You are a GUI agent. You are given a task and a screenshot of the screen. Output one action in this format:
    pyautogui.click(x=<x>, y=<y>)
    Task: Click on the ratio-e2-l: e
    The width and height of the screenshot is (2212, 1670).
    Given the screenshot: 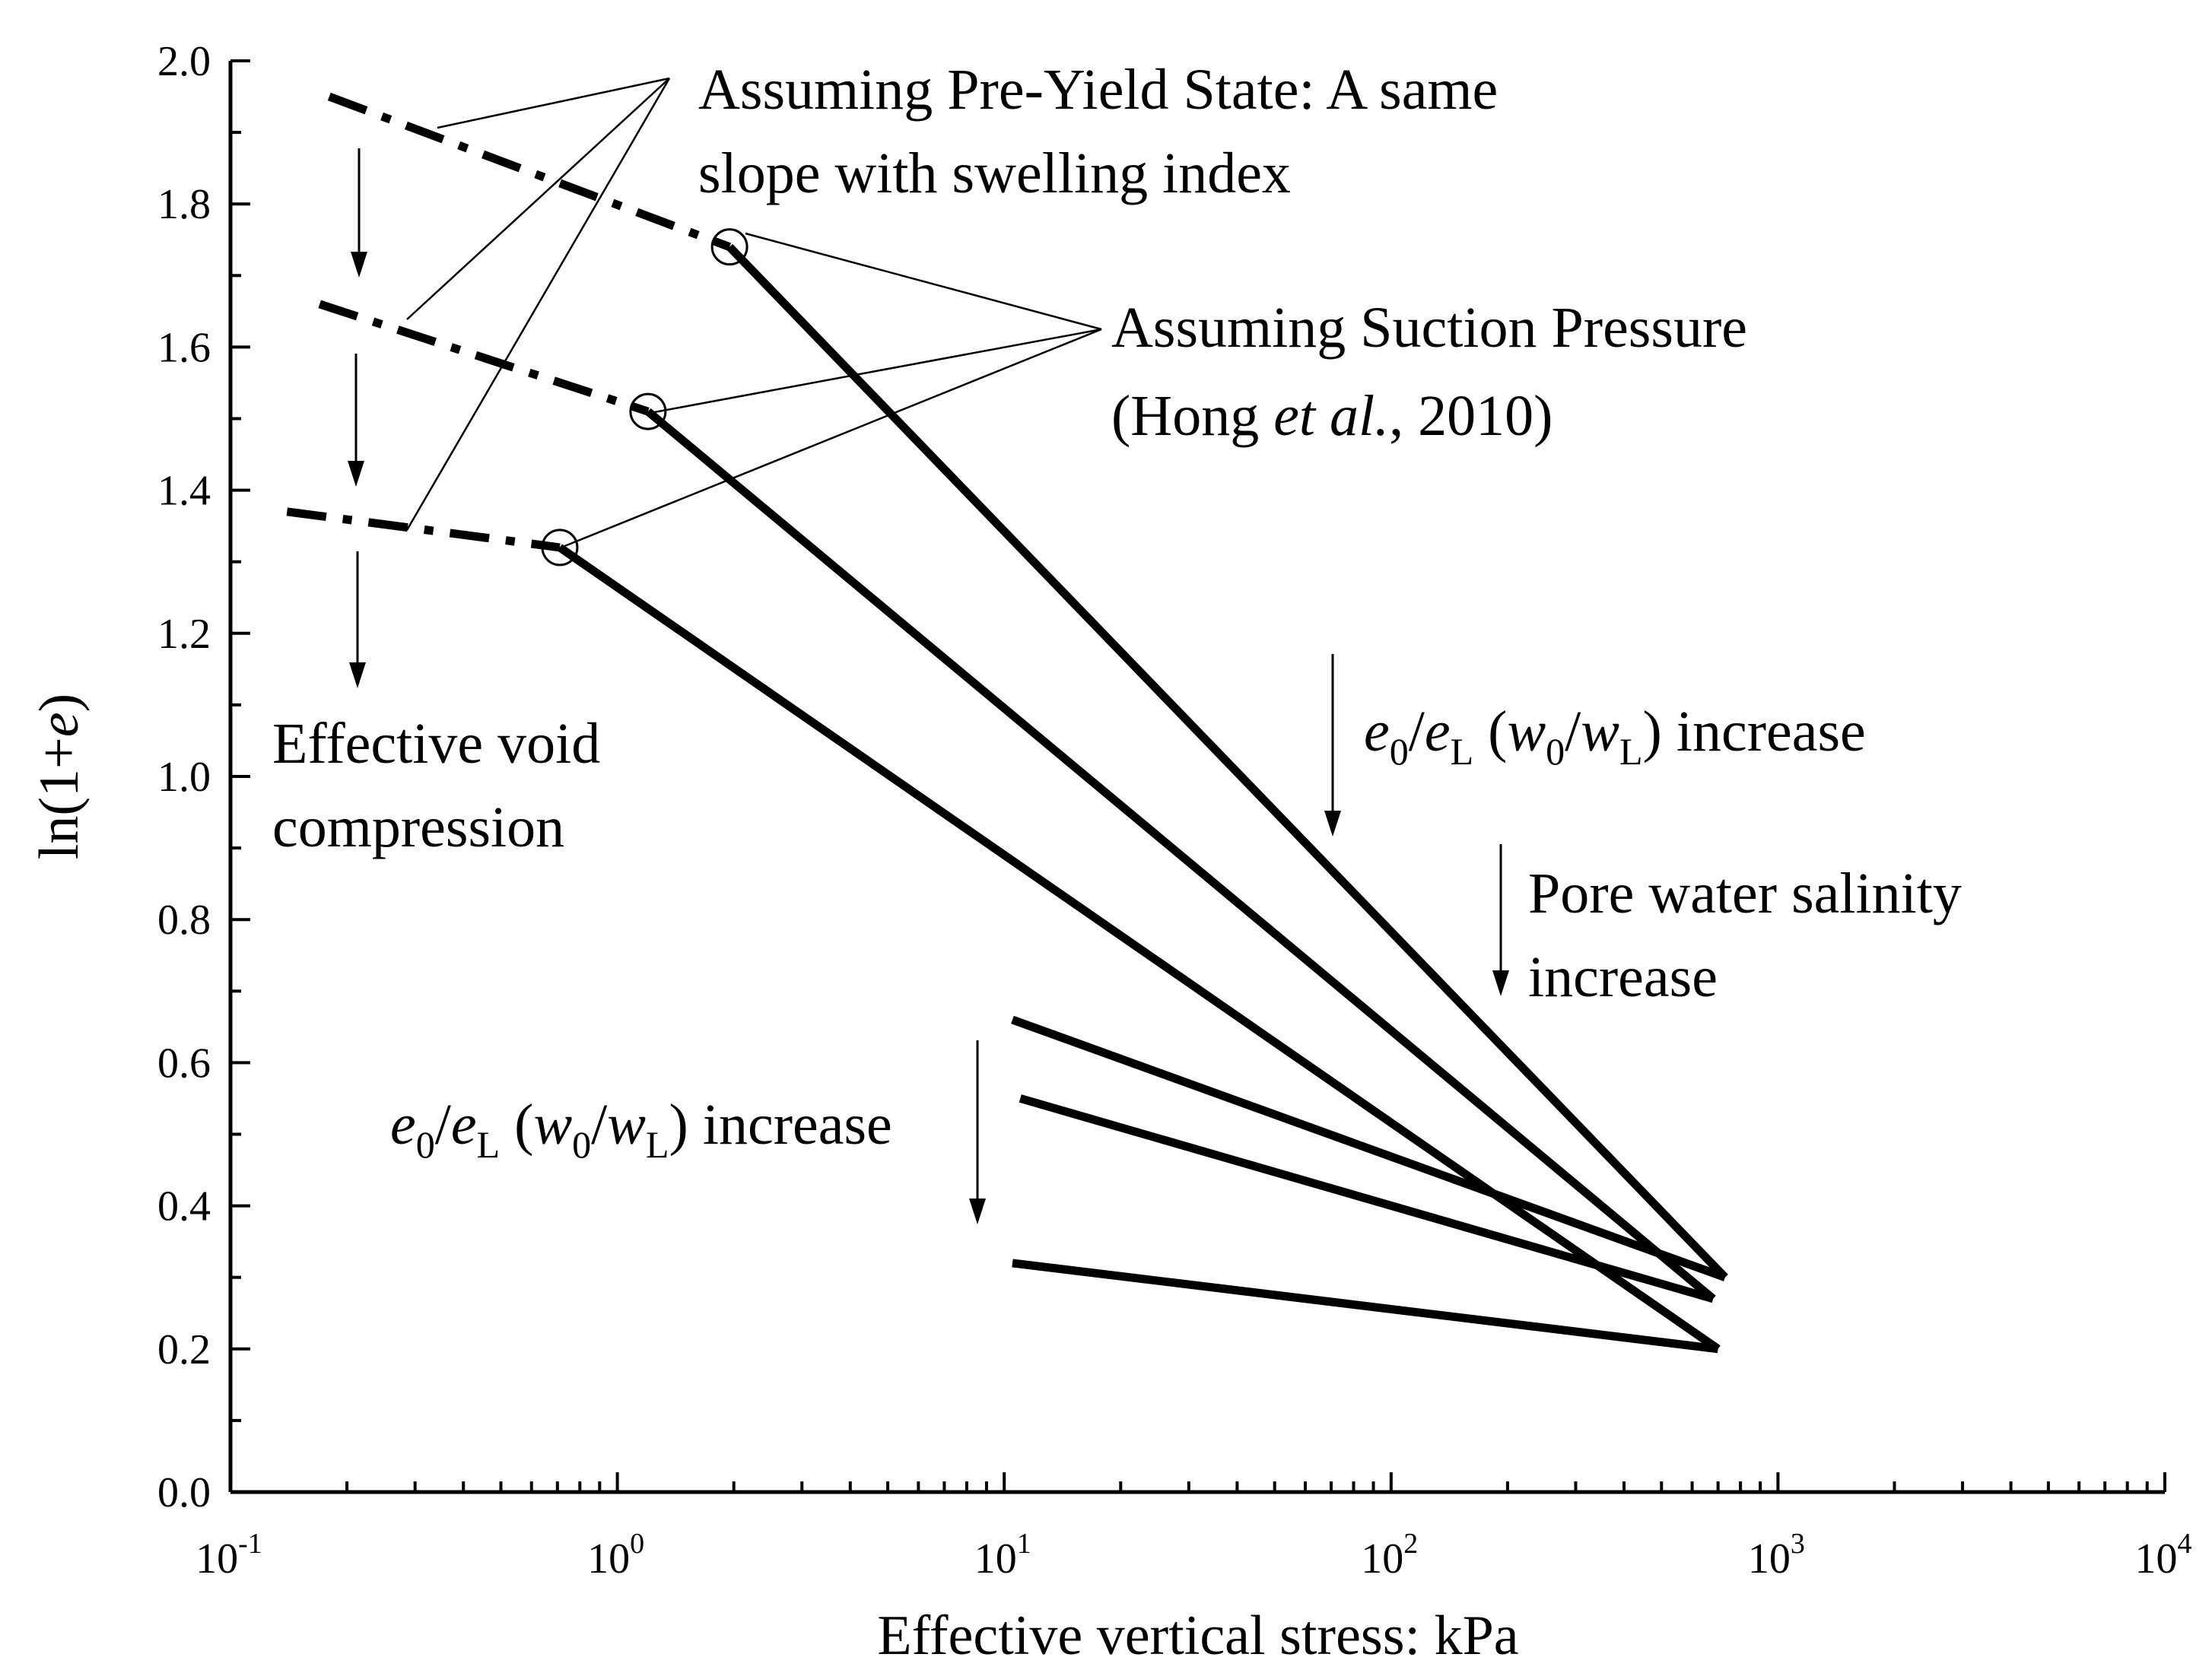 What is the action you would take?
    pyautogui.click(x=464, y=1125)
    